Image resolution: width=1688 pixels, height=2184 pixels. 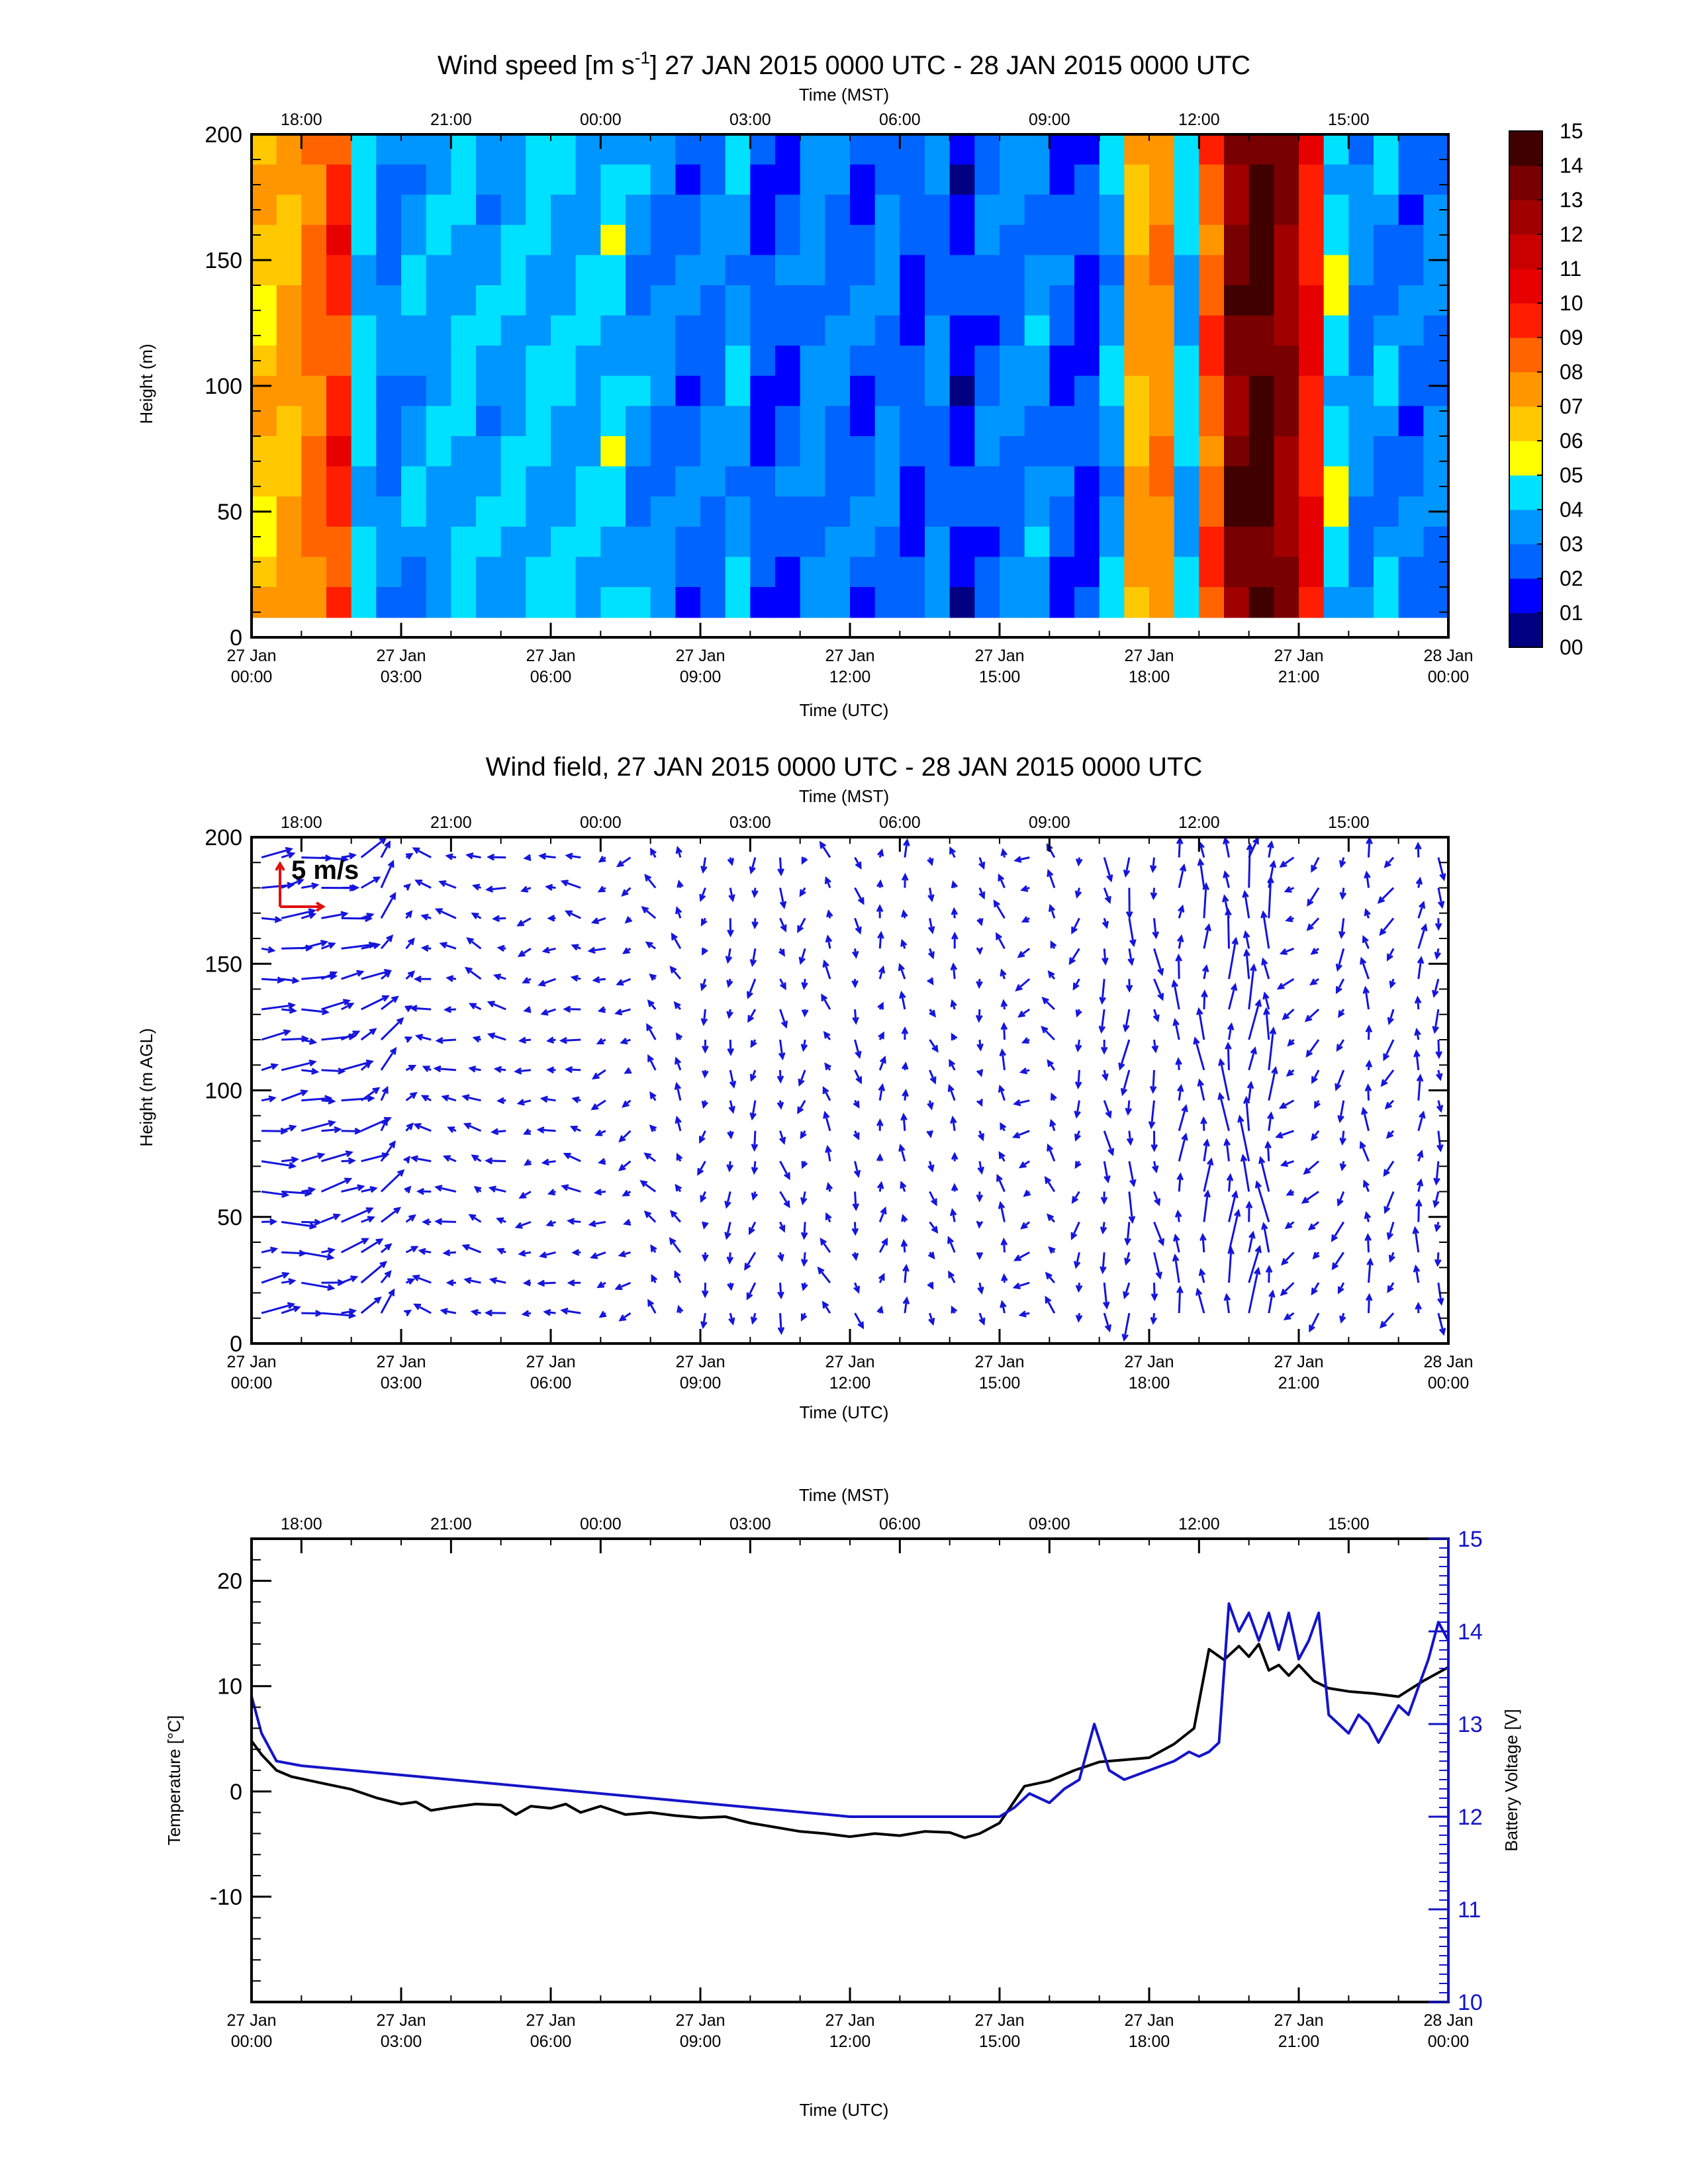 I want to click on utc-tick-label: 27 Jan, so click(x=999, y=1362).